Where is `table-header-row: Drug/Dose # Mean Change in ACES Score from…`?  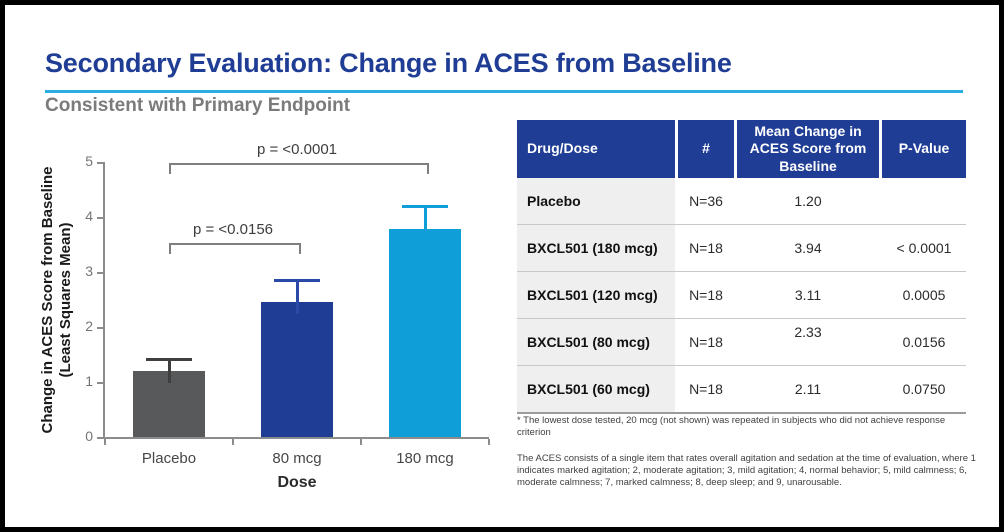 table-header-row: Drug/Dose # Mean Change in ACES Score from… is located at coordinates (741, 149).